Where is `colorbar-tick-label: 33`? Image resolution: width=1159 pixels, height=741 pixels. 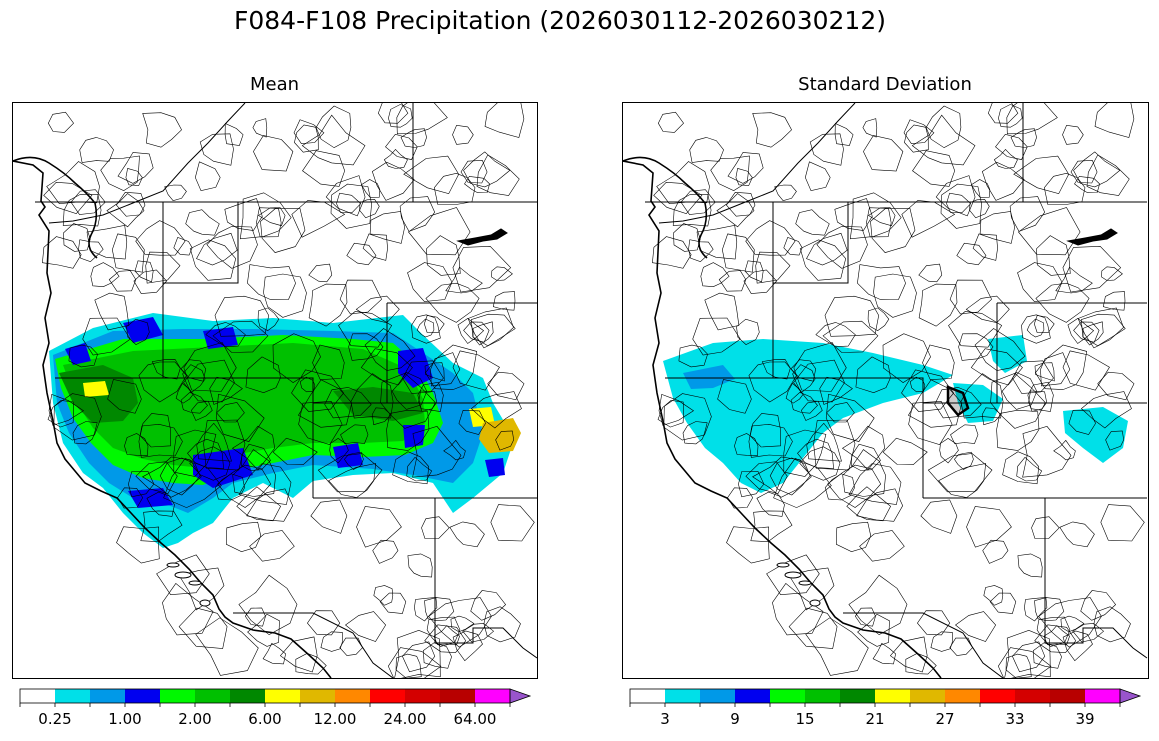 colorbar-tick-label: 33 is located at coordinates (1015, 719).